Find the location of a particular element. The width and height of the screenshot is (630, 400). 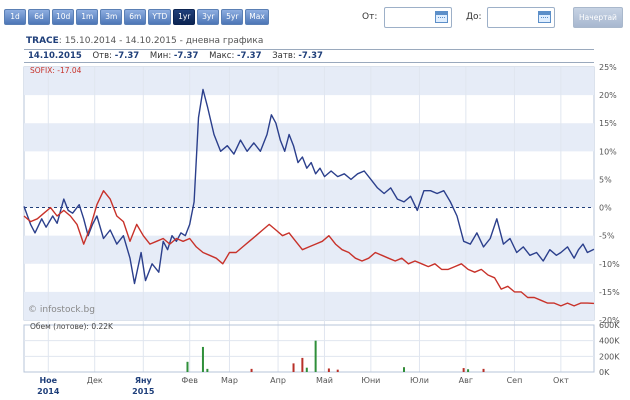

to-label: До: is located at coordinates (474, 17).